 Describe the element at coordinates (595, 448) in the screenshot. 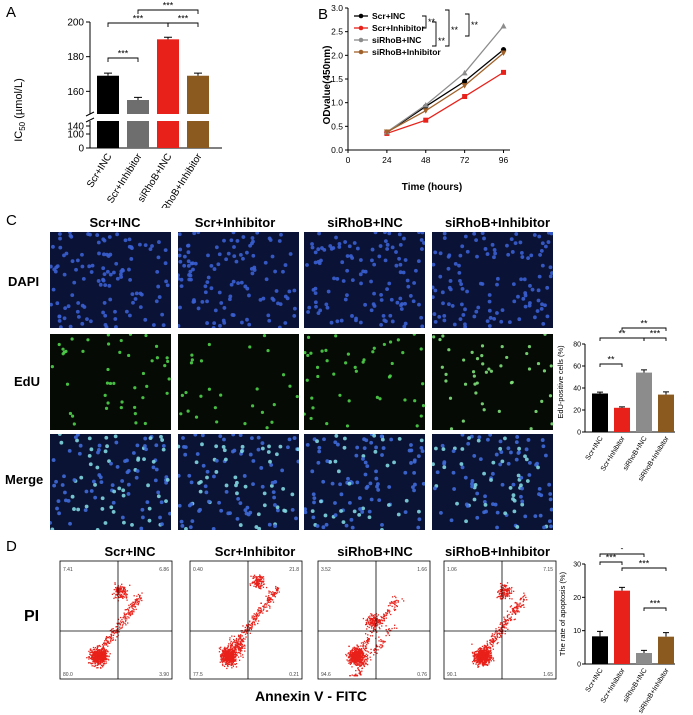

I see `c-cat-0: Scr+INC` at that location.